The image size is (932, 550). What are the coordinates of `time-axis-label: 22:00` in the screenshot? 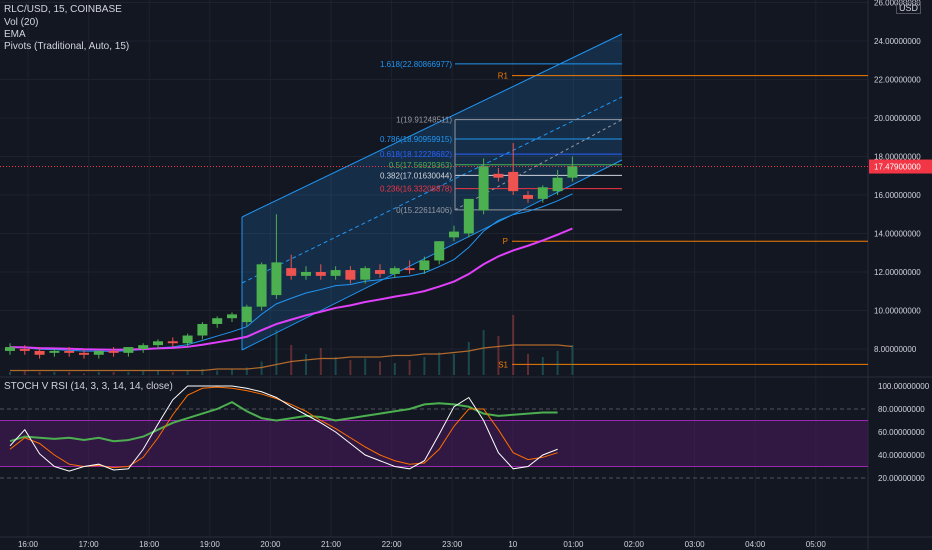 It's located at (392, 544).